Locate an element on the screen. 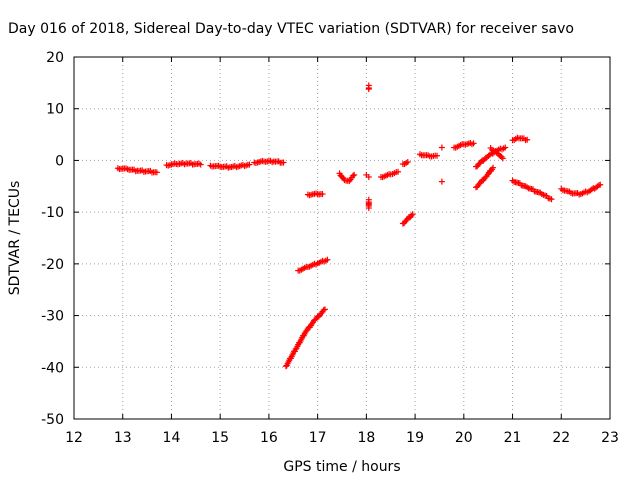 This screenshot has width=640, height=480. x-tick-label: 21 is located at coordinates (513, 438).